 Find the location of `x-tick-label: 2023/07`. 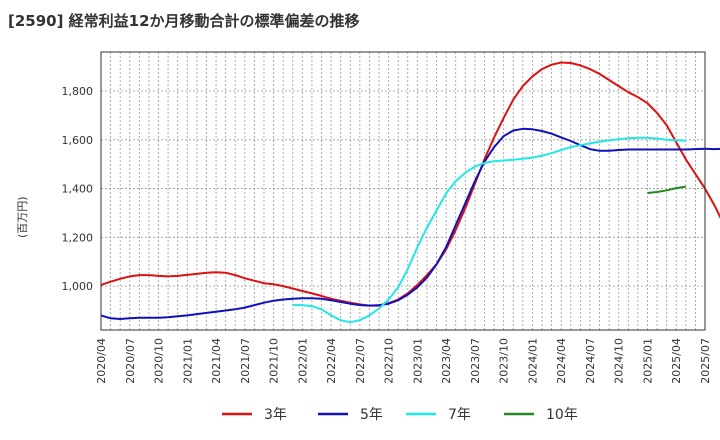

x-tick-label: 2023/07 is located at coordinates (475, 361).